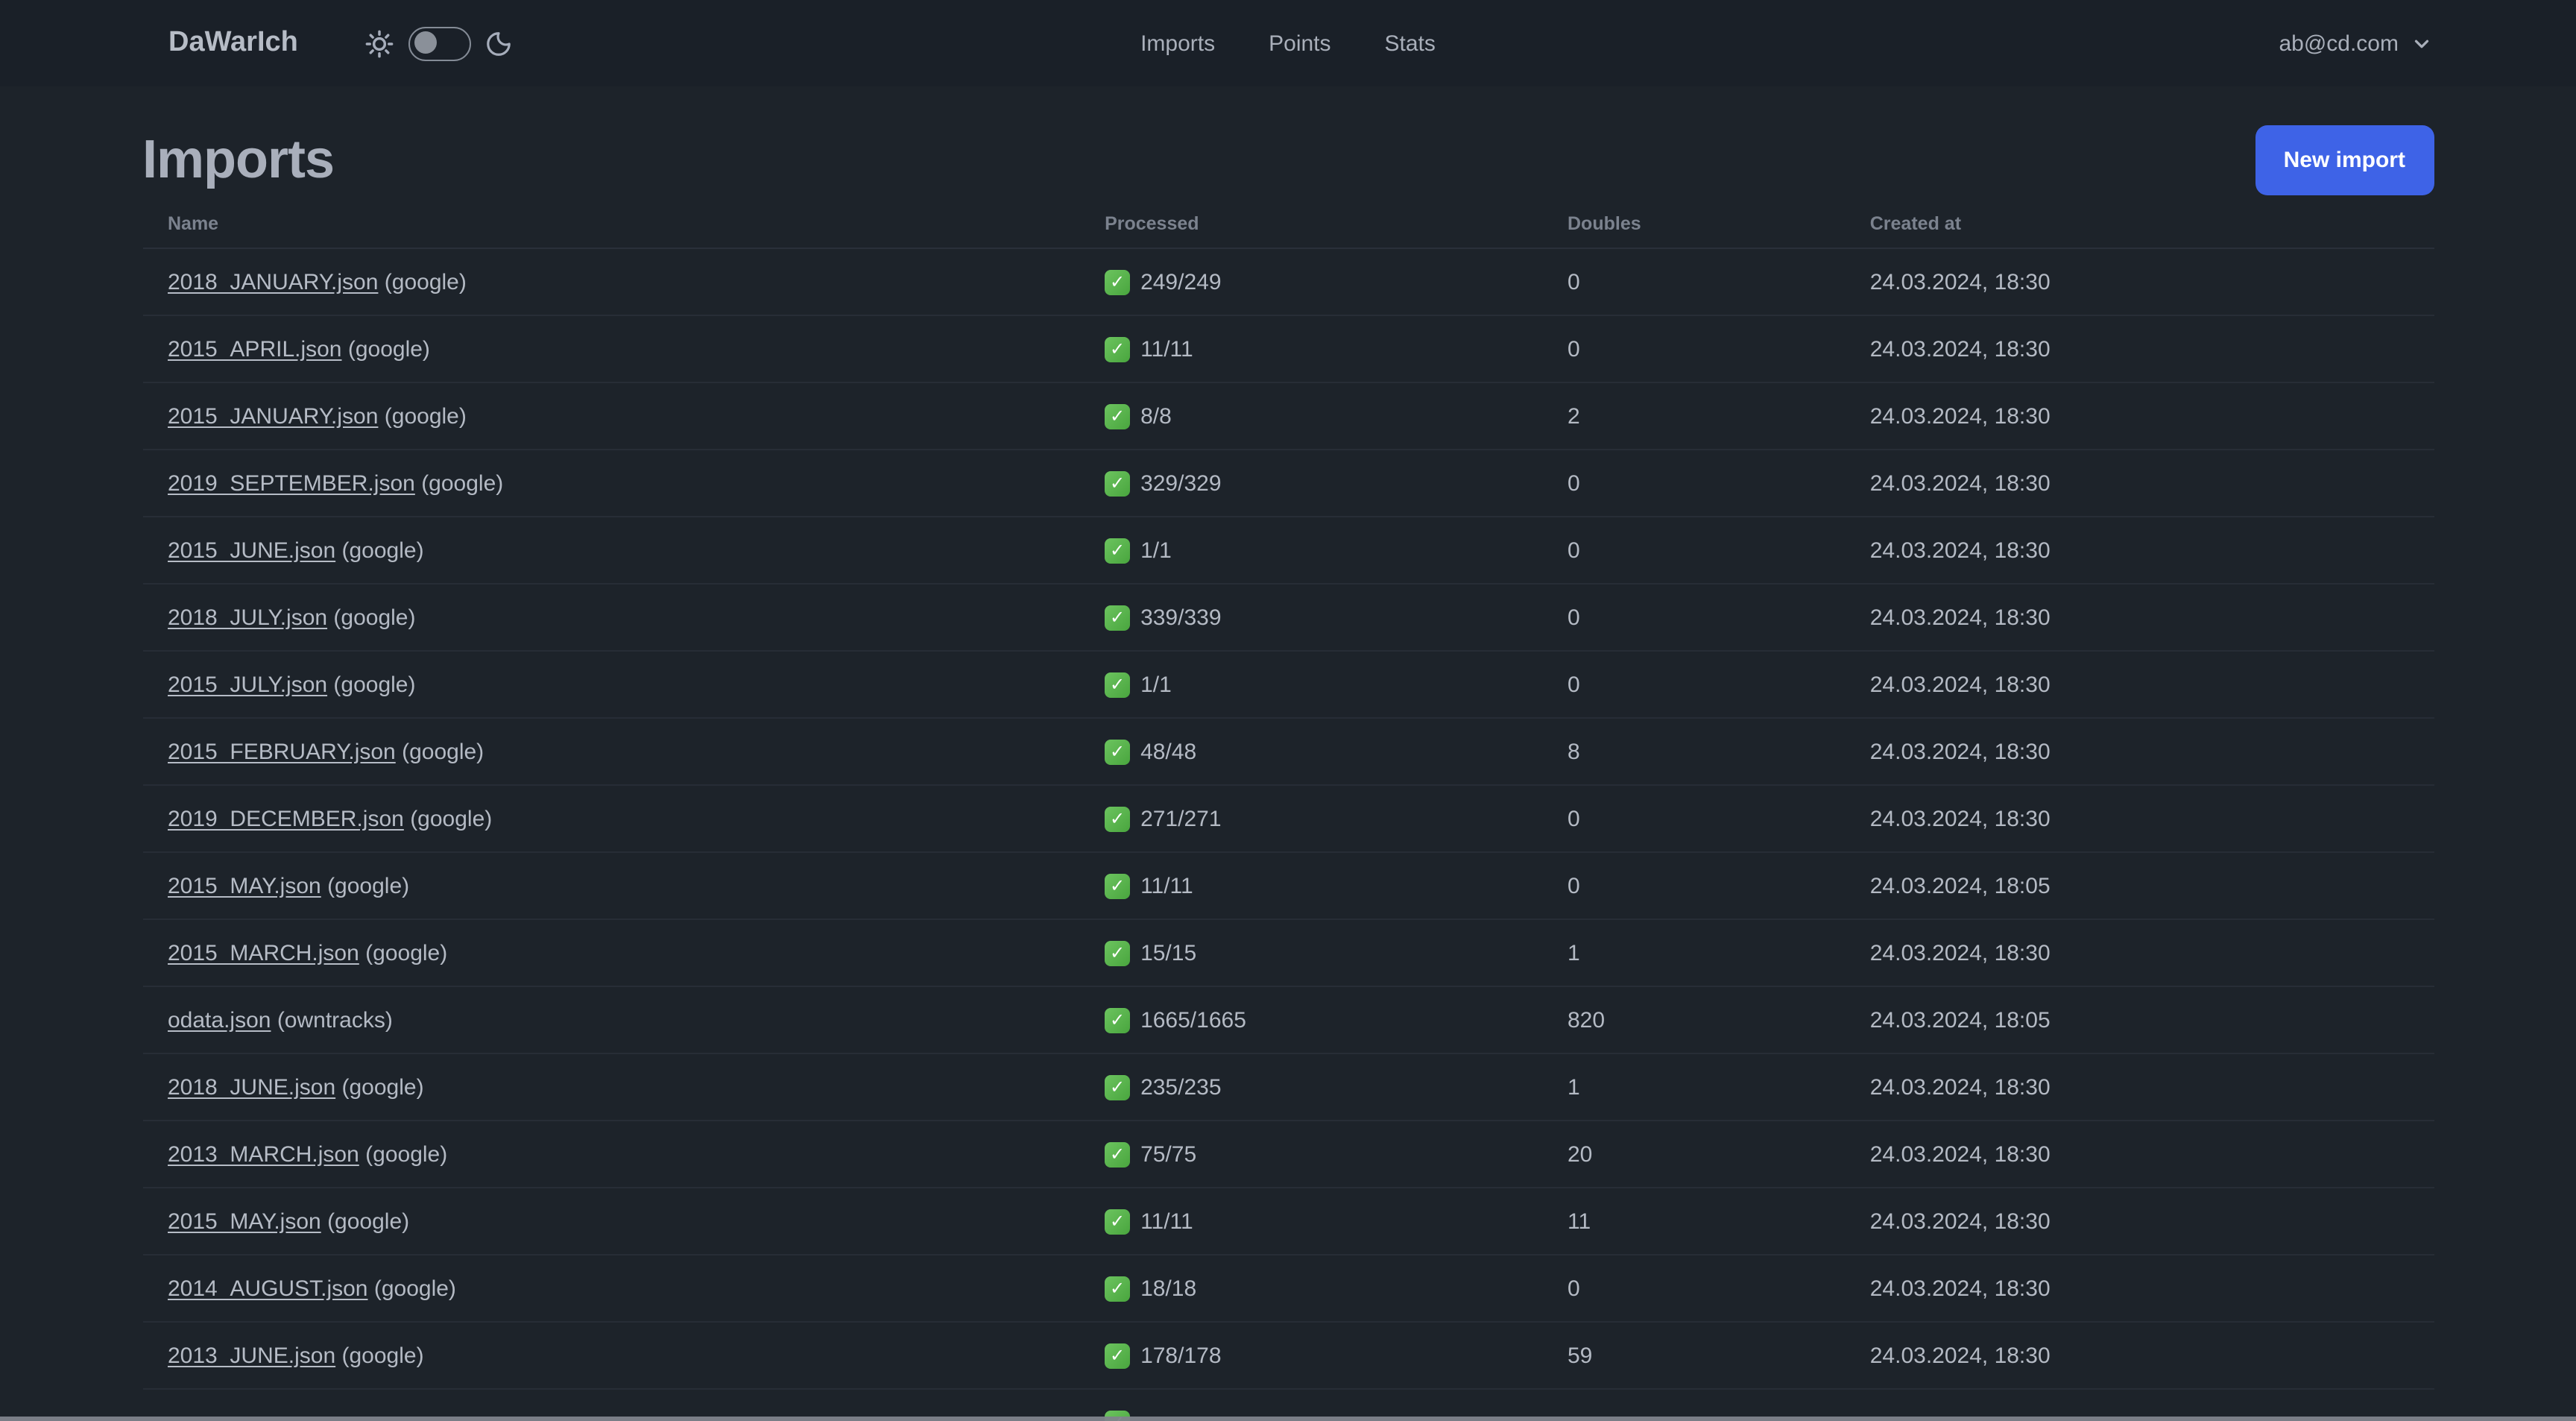 Image resolution: width=2576 pixels, height=1421 pixels. Describe the element at coordinates (282, 751) in the screenshot. I see `import-file-link: 2015_FEBRUARY.json` at that location.